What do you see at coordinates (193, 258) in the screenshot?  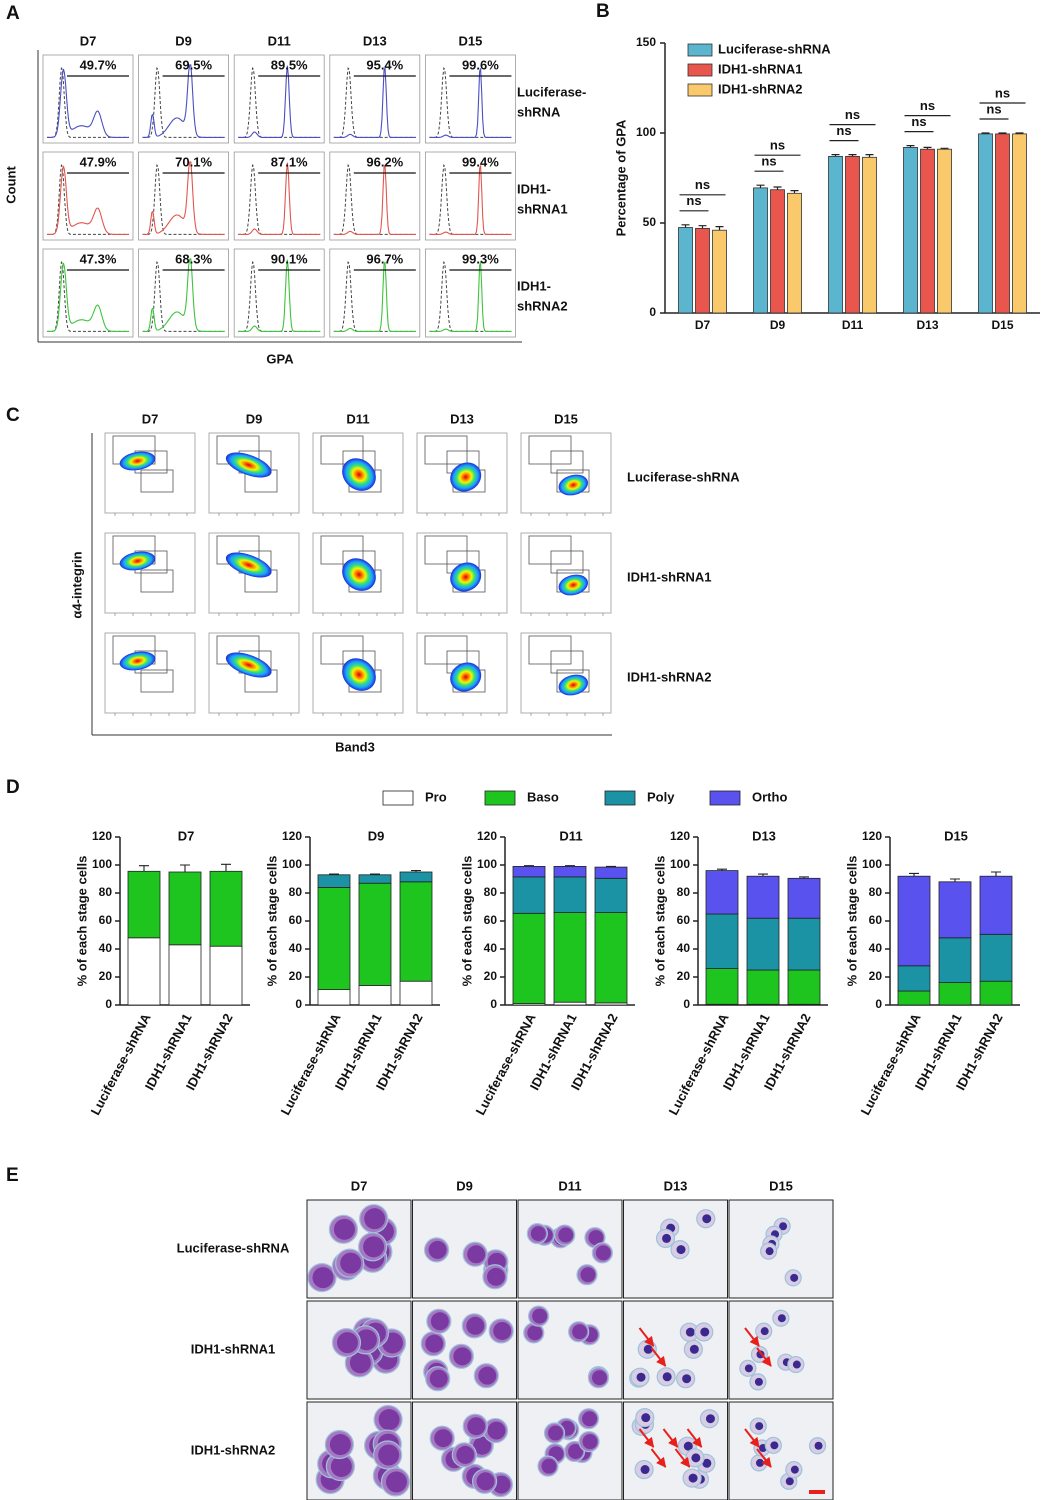 I see `gate-percent: 68.3%` at bounding box center [193, 258].